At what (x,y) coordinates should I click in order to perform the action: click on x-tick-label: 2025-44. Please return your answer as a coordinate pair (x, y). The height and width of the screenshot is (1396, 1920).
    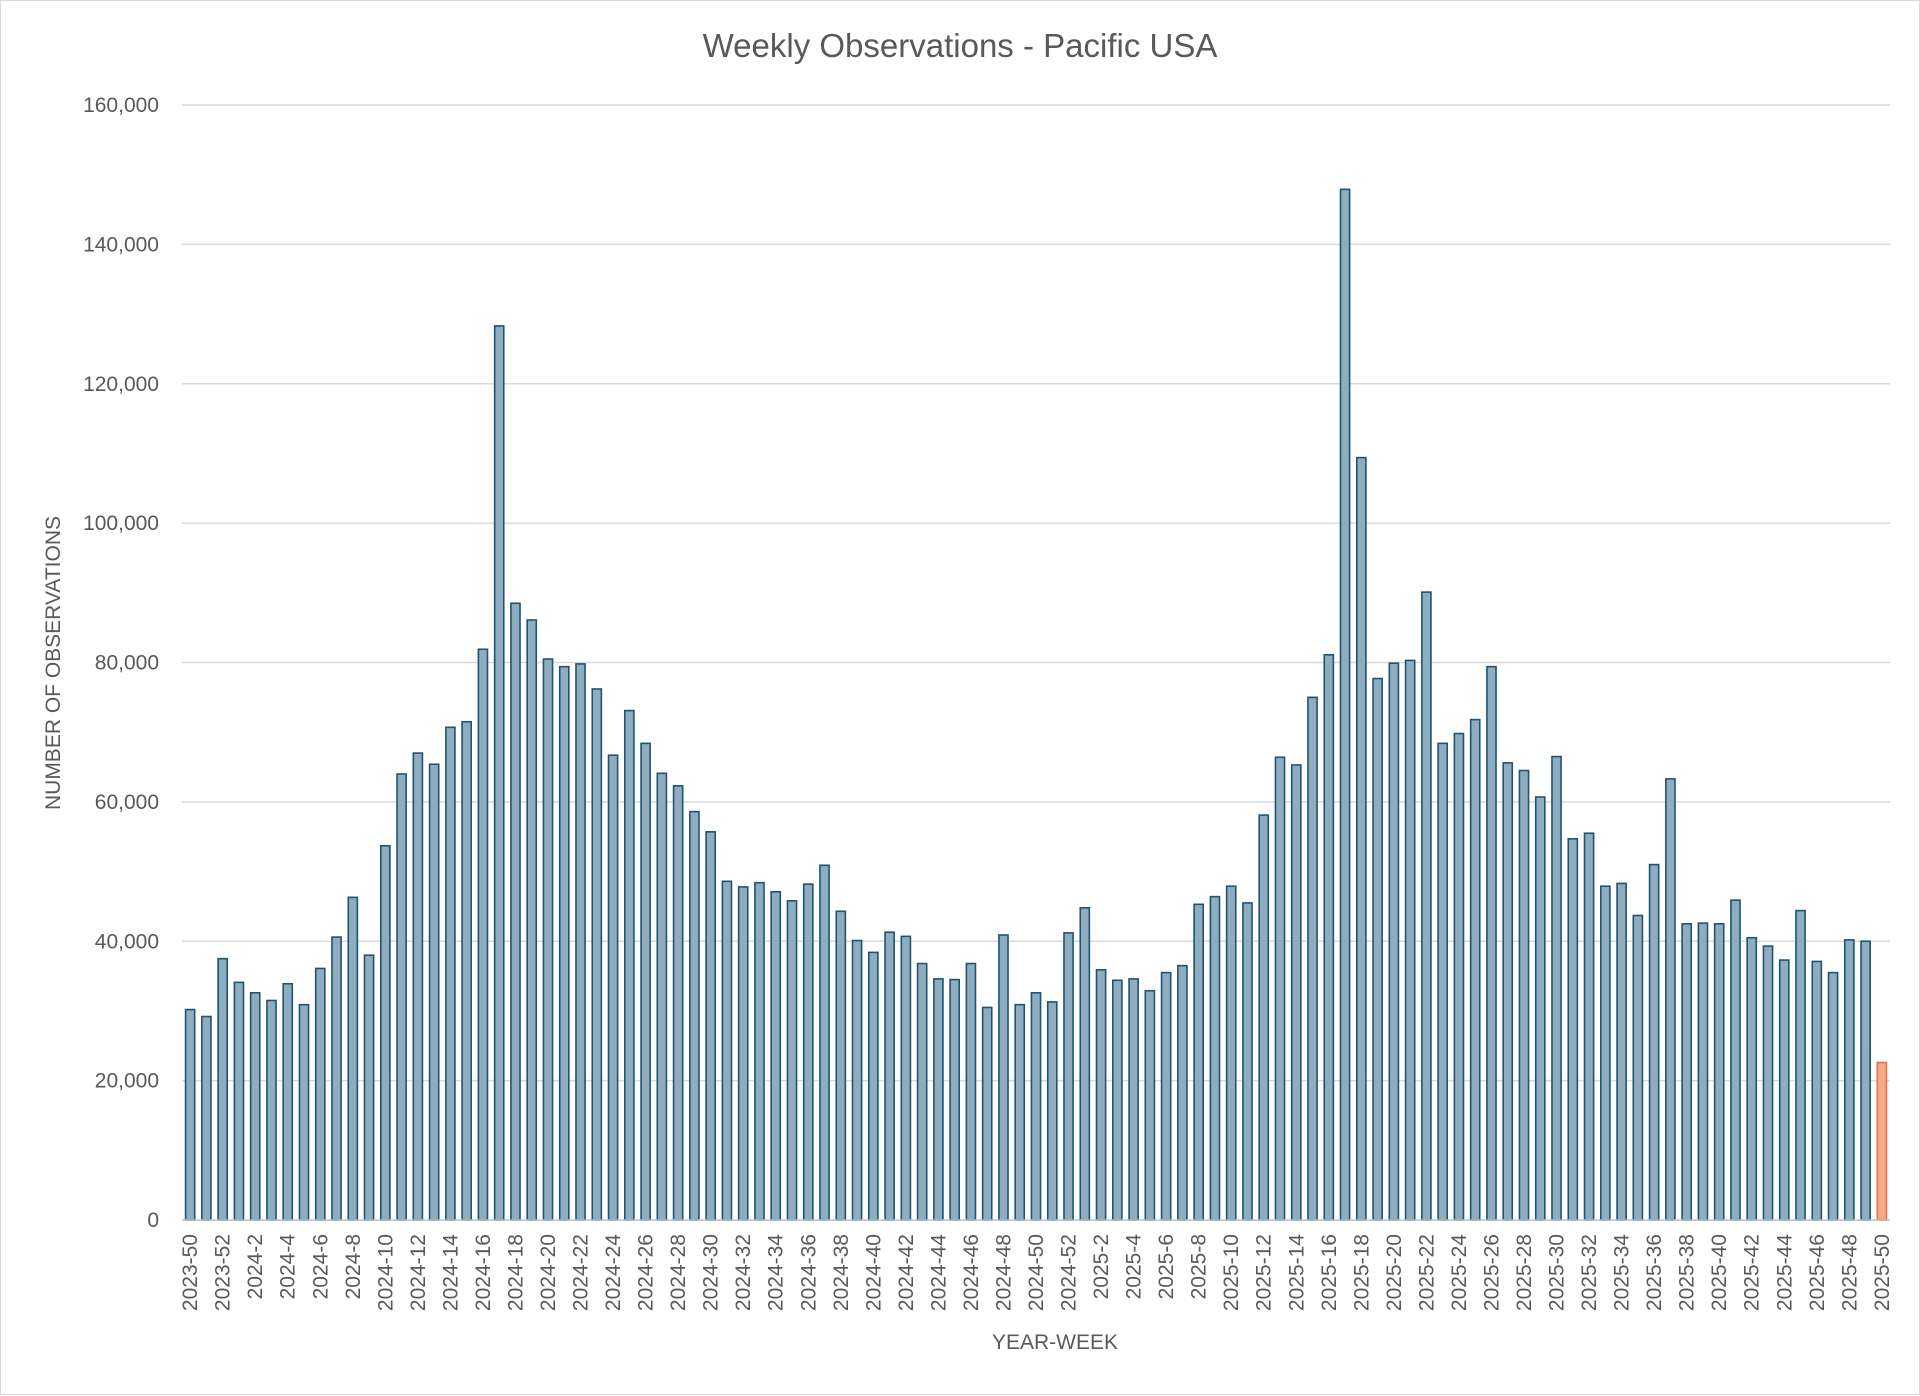
    Looking at the image, I should click on (1784, 1272).